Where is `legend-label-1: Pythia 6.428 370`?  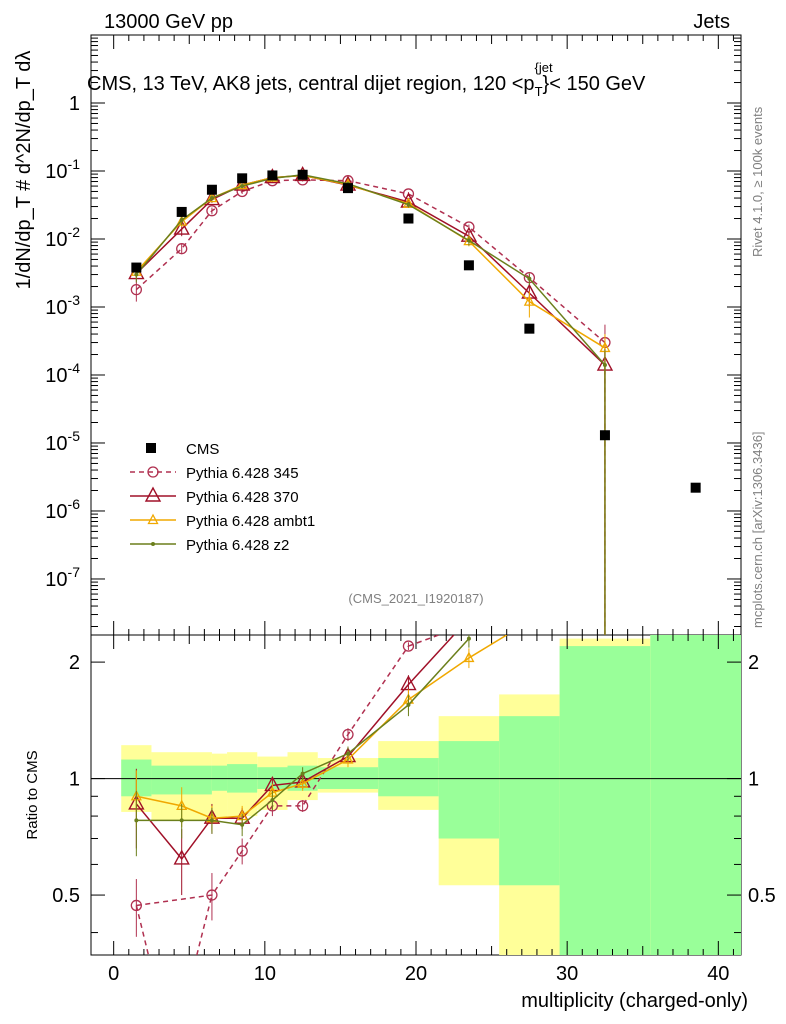 legend-label-1: Pythia 6.428 370 is located at coordinates (242, 497).